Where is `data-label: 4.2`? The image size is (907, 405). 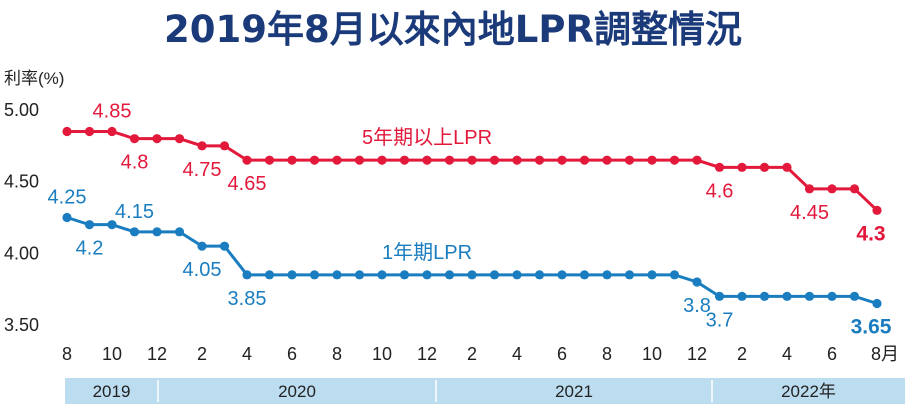
data-label: 4.2 is located at coordinates (90, 249).